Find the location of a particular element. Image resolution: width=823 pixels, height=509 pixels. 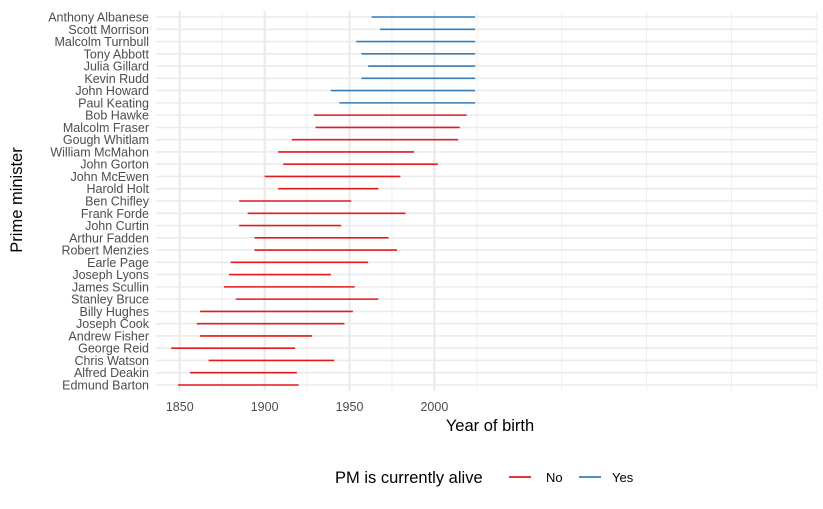

y-tick-label: Stanley Bruce is located at coordinates (110, 300).